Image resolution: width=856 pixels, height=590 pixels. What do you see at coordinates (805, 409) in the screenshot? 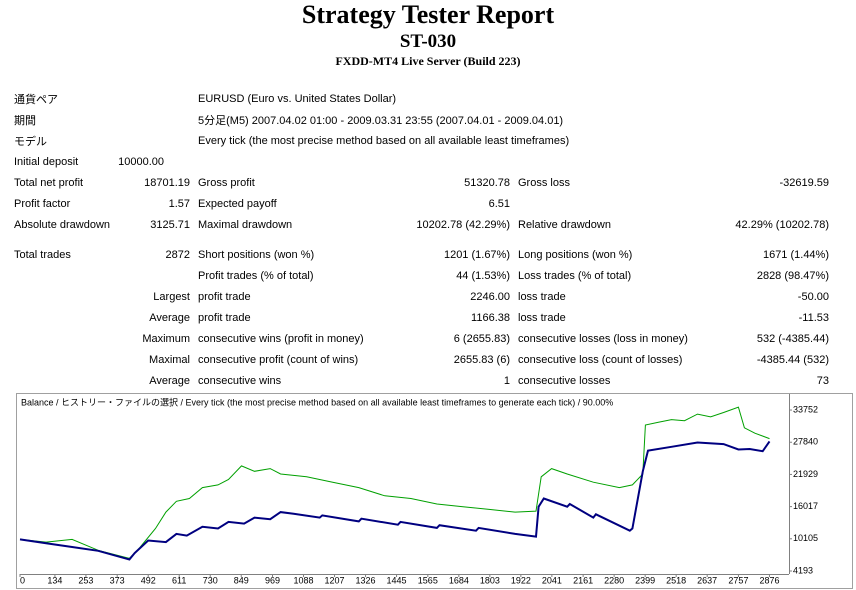
I see `y-tick-label: 33752` at bounding box center [805, 409].